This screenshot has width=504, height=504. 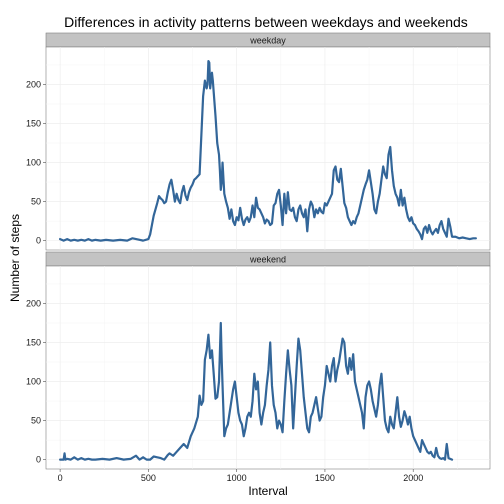 What do you see at coordinates (237, 478) in the screenshot?
I see `x-tick-label: 1000` at bounding box center [237, 478].